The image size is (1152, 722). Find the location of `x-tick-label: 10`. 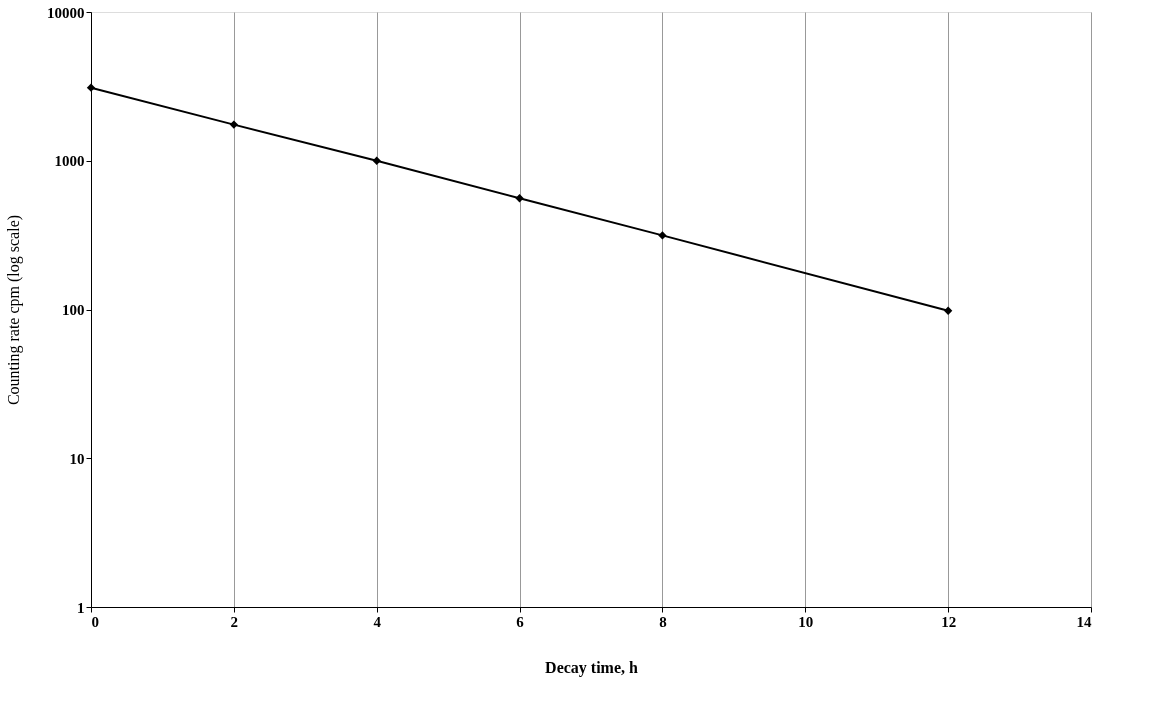

x-tick-label: 10 is located at coordinates (806, 621).